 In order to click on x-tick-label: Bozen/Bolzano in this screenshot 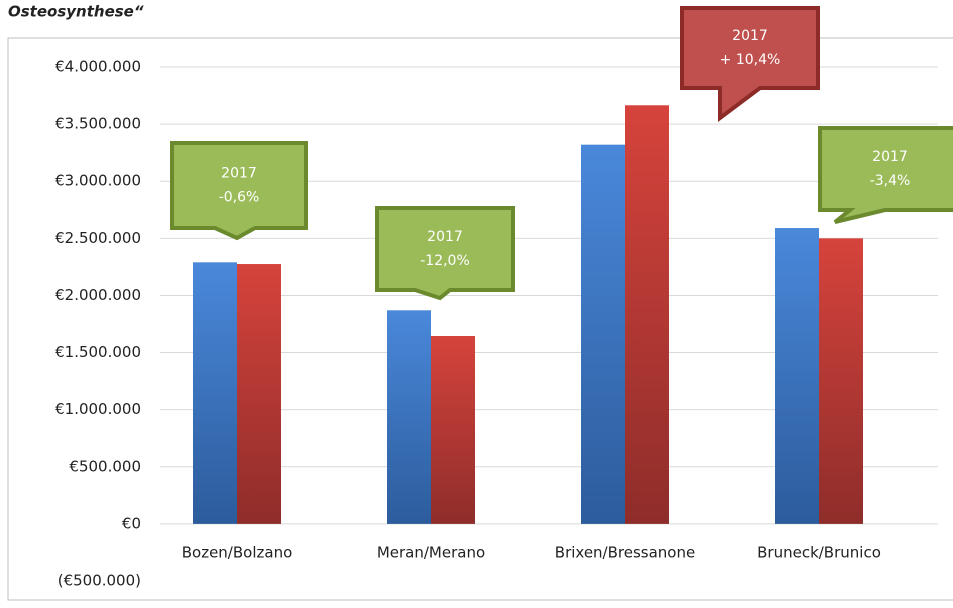, I will do `click(237, 553)`.